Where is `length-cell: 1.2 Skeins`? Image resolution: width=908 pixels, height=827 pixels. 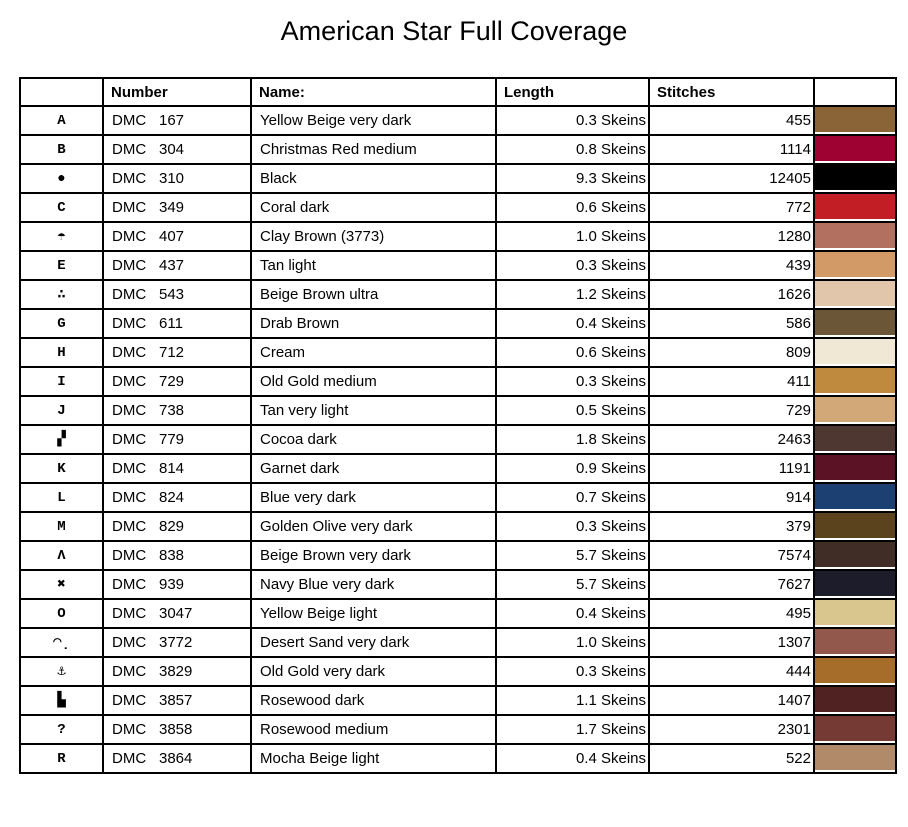
length-cell: 1.2 Skeins is located at coordinates (572, 294).